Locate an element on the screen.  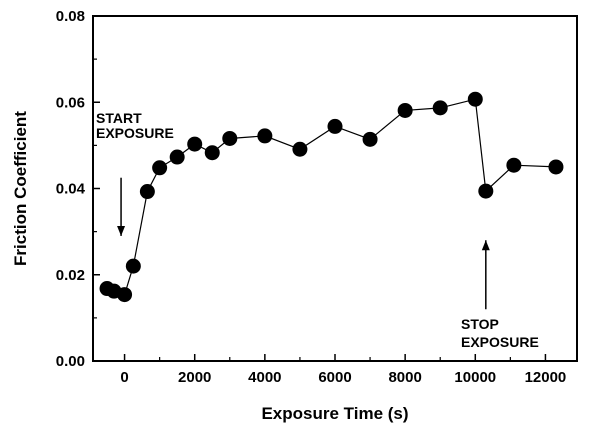
y-tick-label: 0.08 is located at coordinates (70, 16).